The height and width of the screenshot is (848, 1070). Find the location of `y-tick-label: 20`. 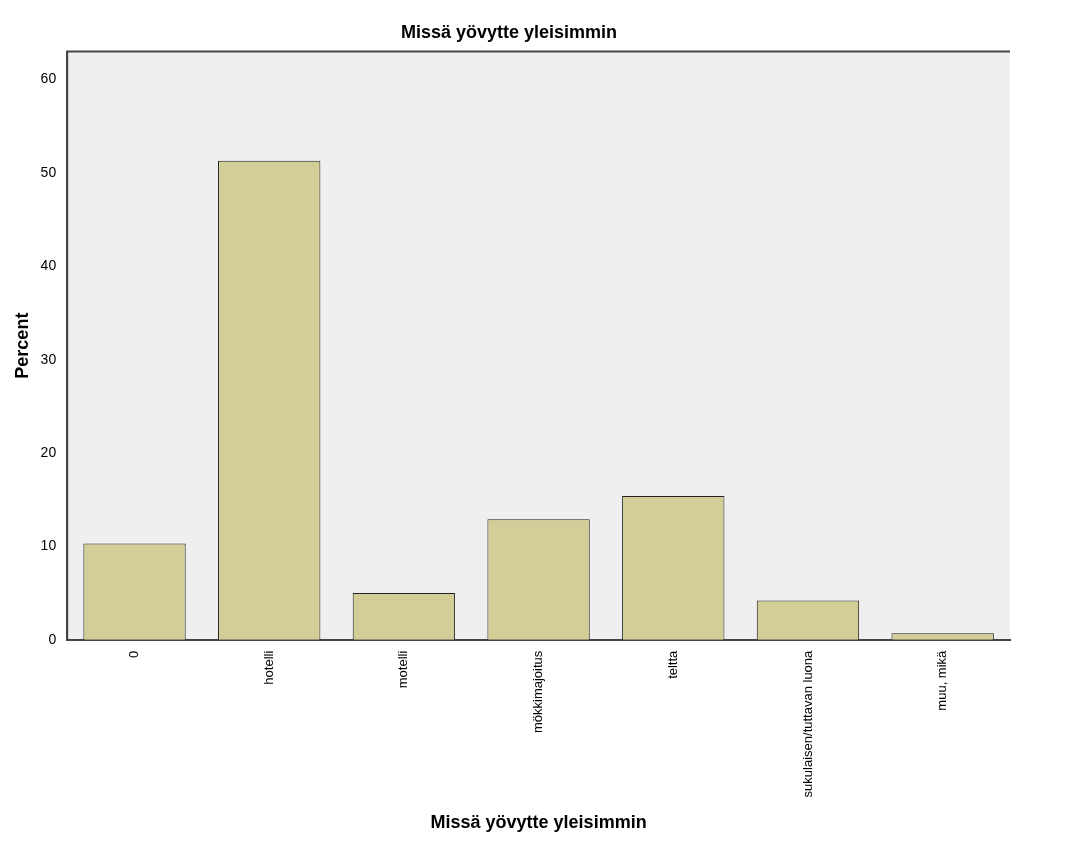

y-tick-label: 20 is located at coordinates (48, 451).